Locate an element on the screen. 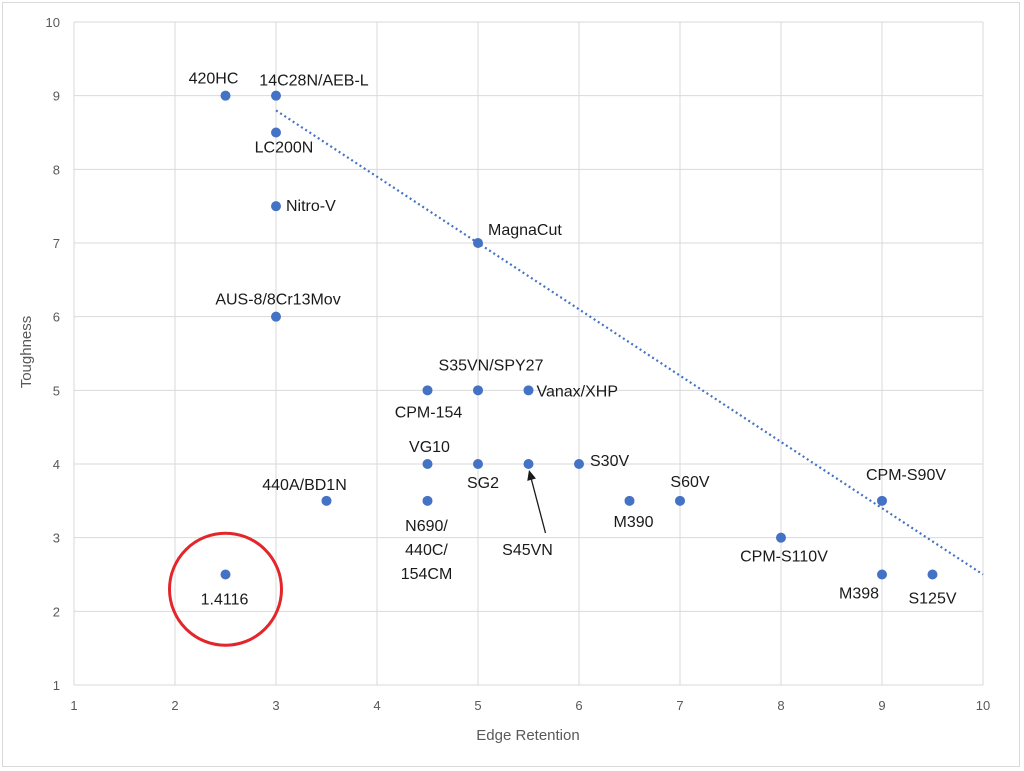 This screenshot has width=1024, height=771. point-label-line: MagnaCut is located at coordinates (525, 230).